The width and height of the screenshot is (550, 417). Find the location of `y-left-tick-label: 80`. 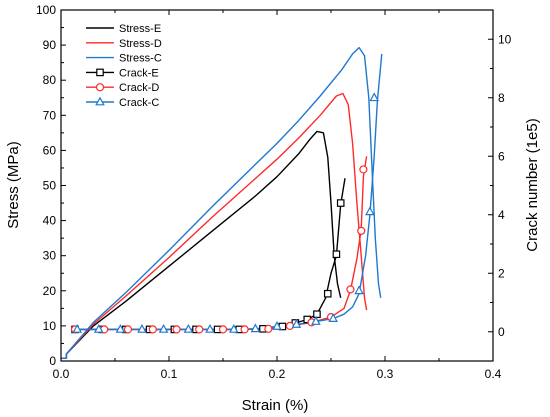

y-left-tick-label: 80 is located at coordinates (50, 80).